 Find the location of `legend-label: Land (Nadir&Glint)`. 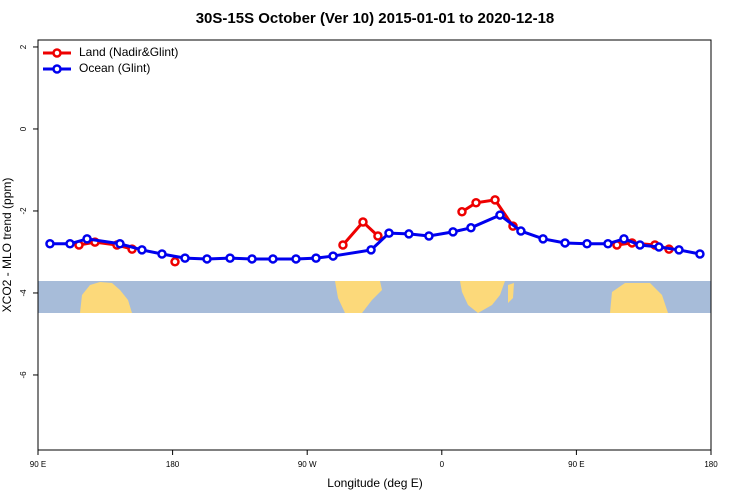

legend-label: Land (Nadir&Glint) is located at coordinates (128, 52).